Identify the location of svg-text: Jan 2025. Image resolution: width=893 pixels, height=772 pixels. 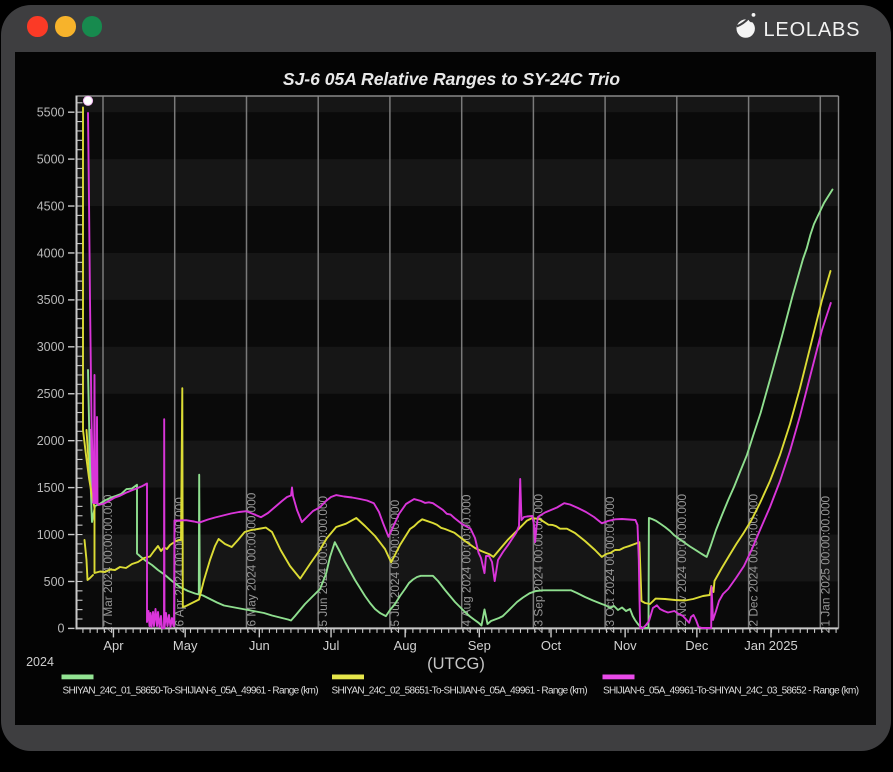
(771, 645).